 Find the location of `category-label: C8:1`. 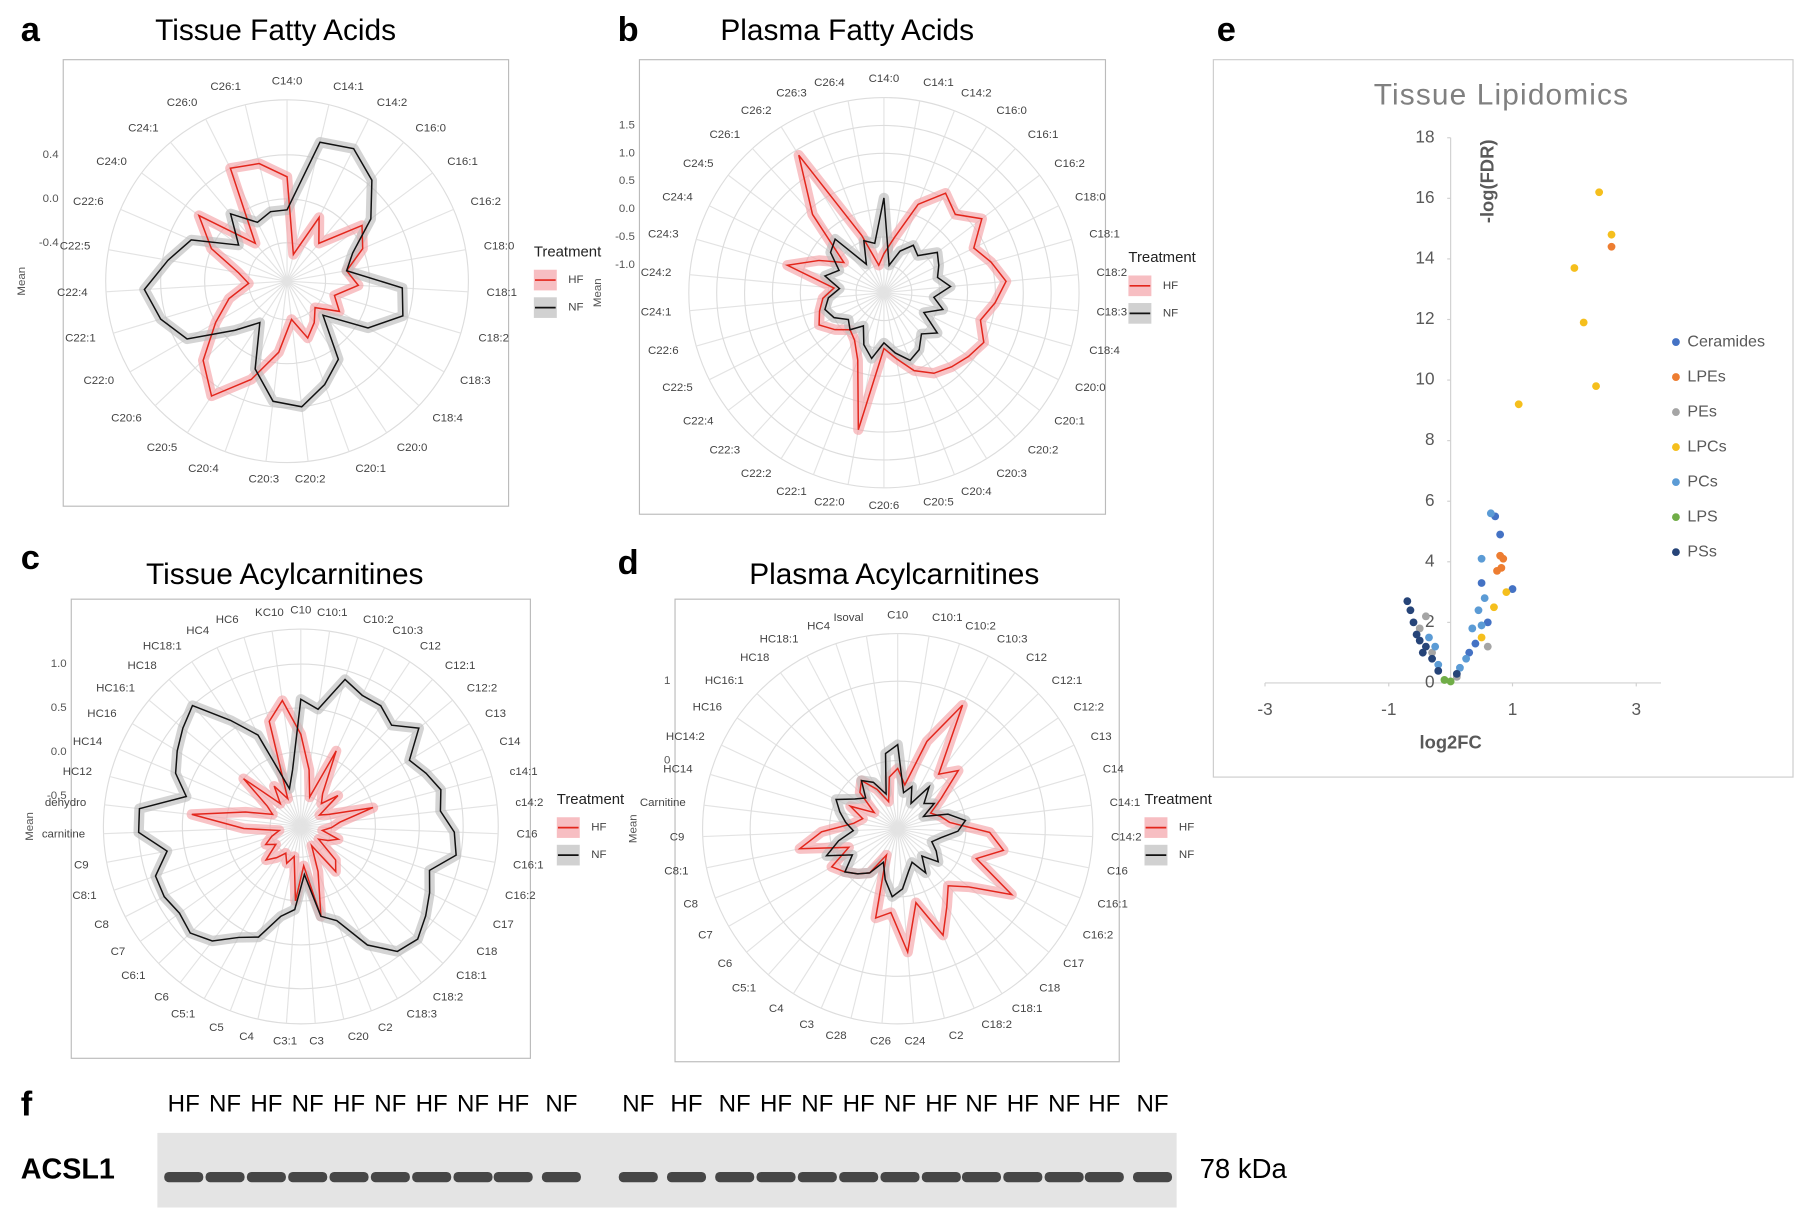

category-label: C8:1 is located at coordinates (676, 871).